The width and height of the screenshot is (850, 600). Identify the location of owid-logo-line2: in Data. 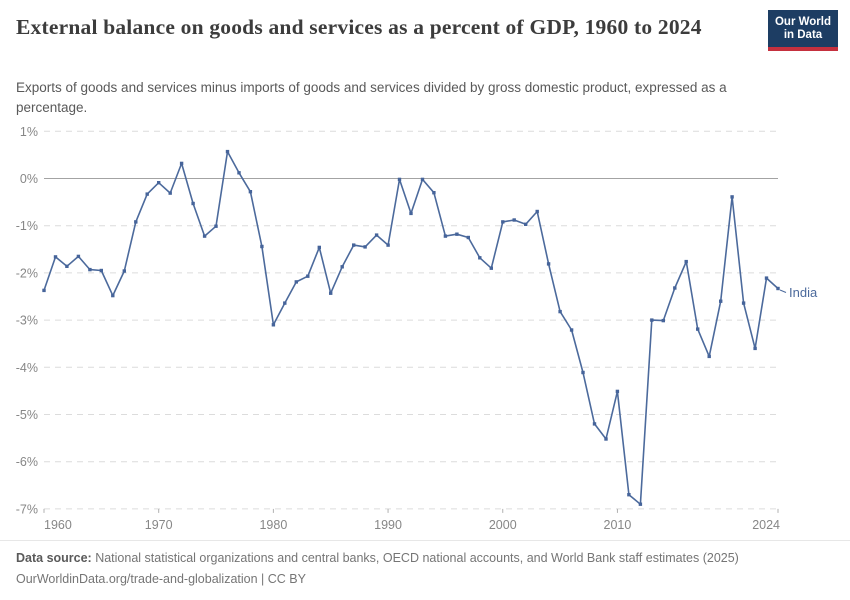
(803, 35).